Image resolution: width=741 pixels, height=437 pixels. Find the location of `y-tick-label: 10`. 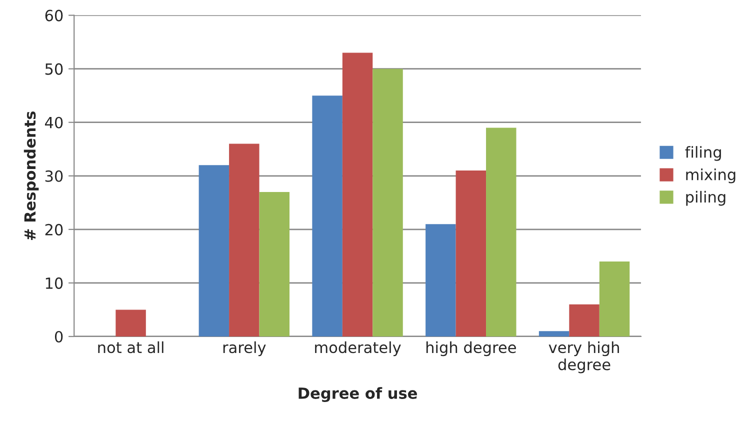

y-tick-label: 10 is located at coordinates (54, 283).